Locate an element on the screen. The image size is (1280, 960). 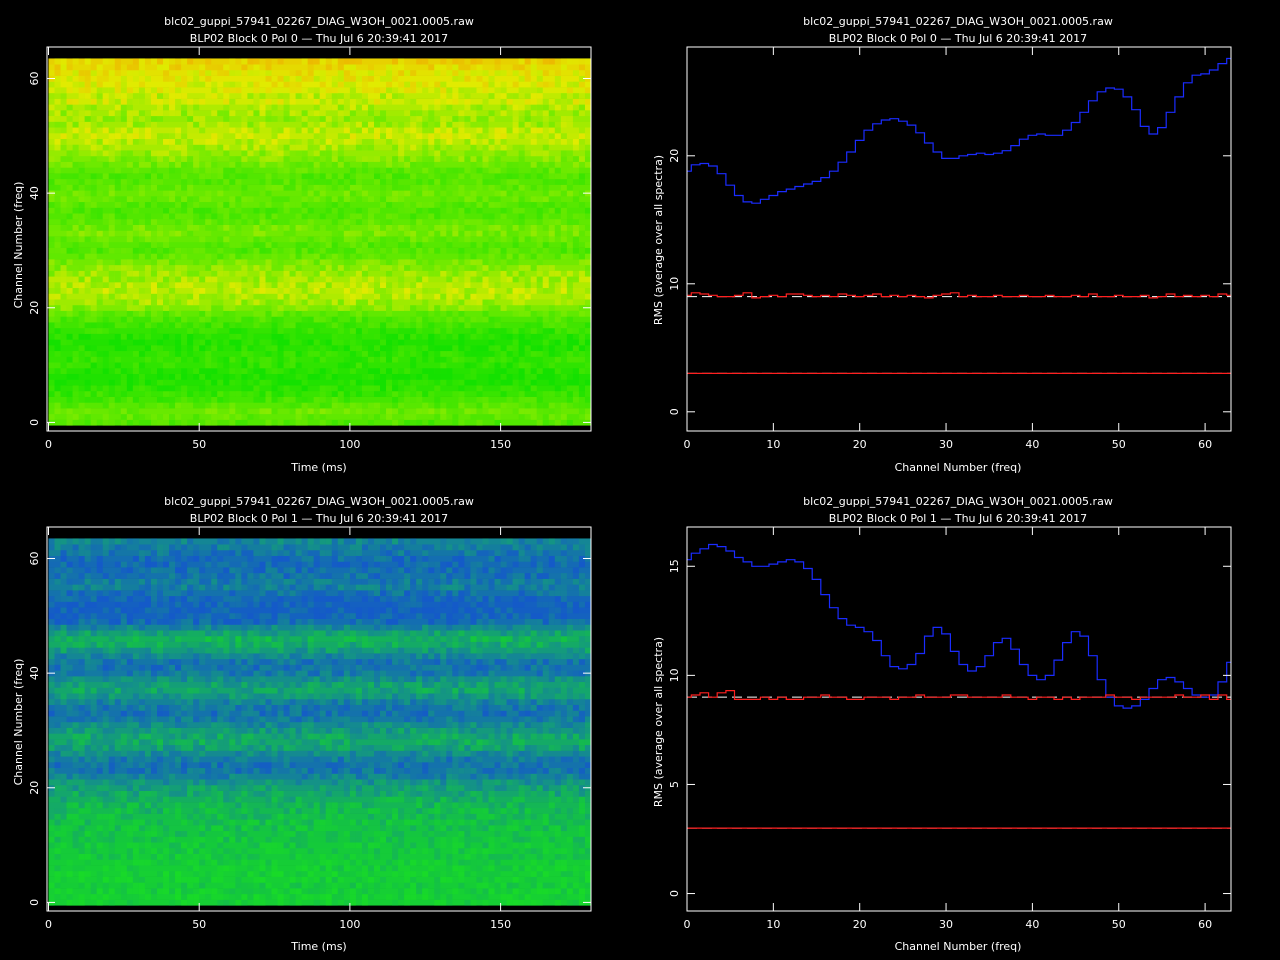
x-tick-label: 150 is located at coordinates (500, 444).